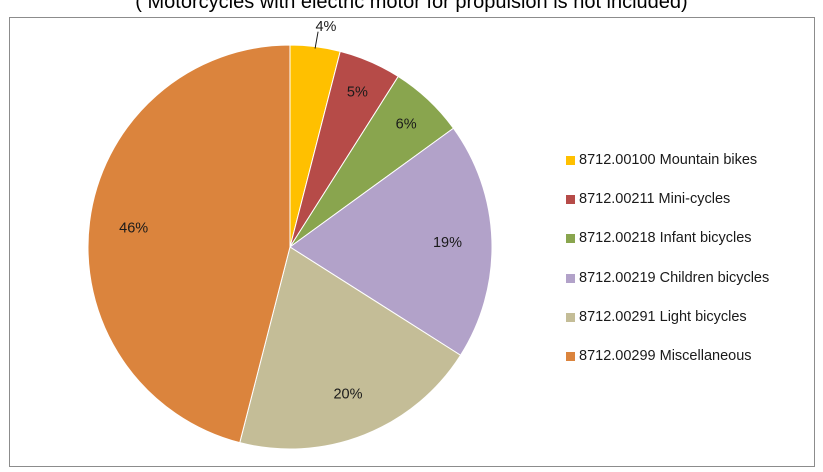  I want to click on data-label-light-bicycles: 20%, so click(347, 394).